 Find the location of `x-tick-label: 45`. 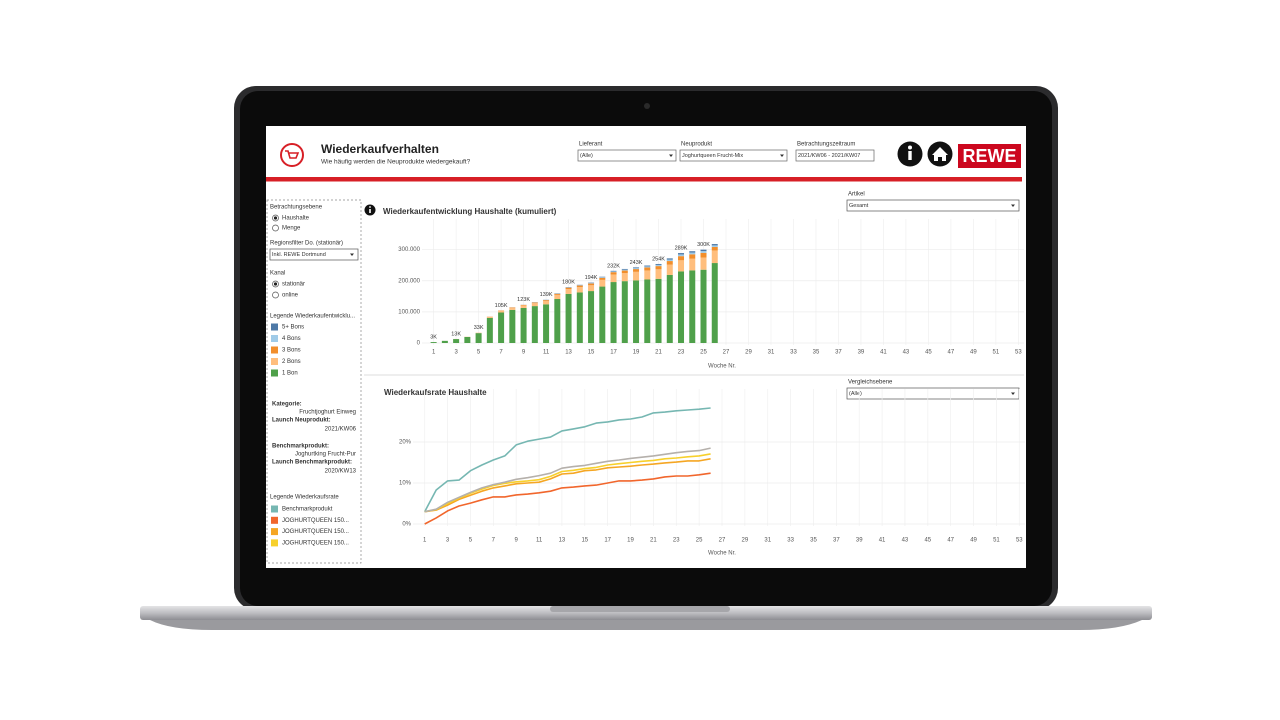

x-tick-label: 45 is located at coordinates (928, 353).